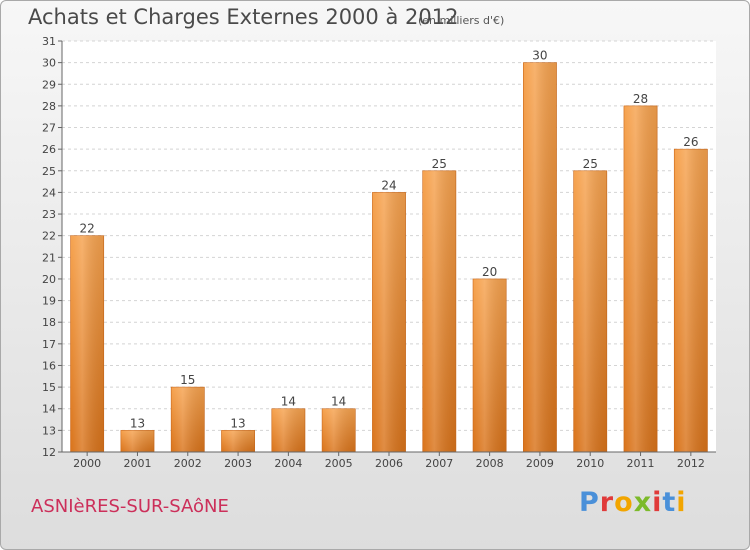 This screenshot has height=550, width=750. What do you see at coordinates (49, 41) in the screenshot?
I see `y-tick-label: 31` at bounding box center [49, 41].